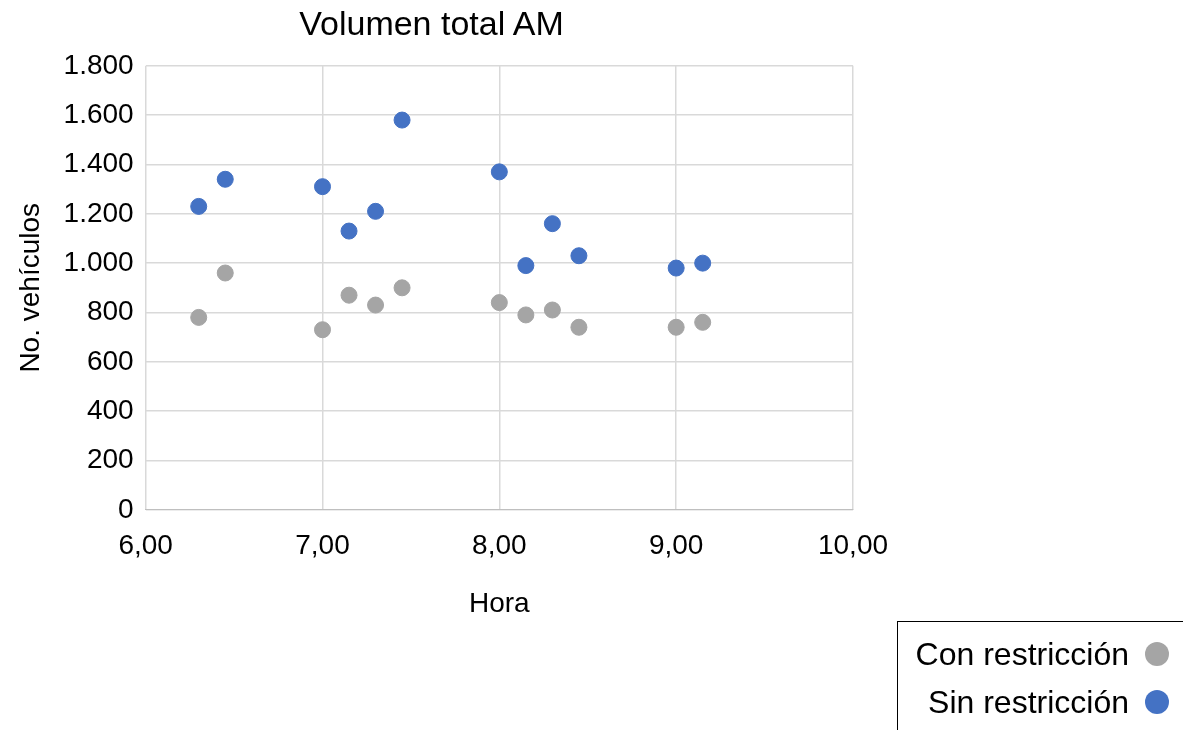  Describe the element at coordinates (322, 545) in the screenshot. I see `x-tick-label: 7,00` at that location.